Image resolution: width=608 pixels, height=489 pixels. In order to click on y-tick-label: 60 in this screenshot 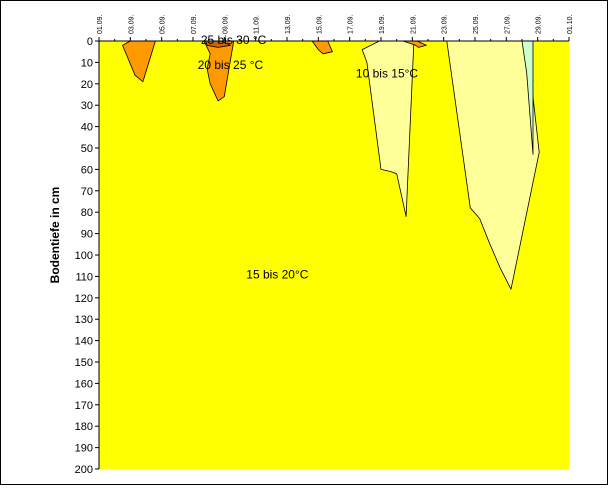, I will do `click(87, 170)`.